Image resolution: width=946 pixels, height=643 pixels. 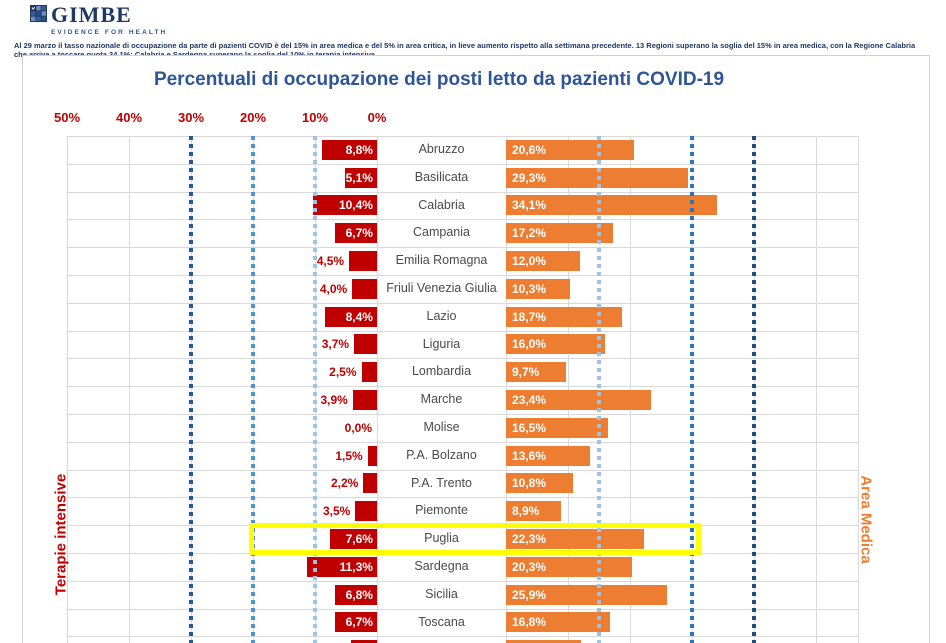 I want to click on am-bar: 12,0%, so click(x=543, y=261).